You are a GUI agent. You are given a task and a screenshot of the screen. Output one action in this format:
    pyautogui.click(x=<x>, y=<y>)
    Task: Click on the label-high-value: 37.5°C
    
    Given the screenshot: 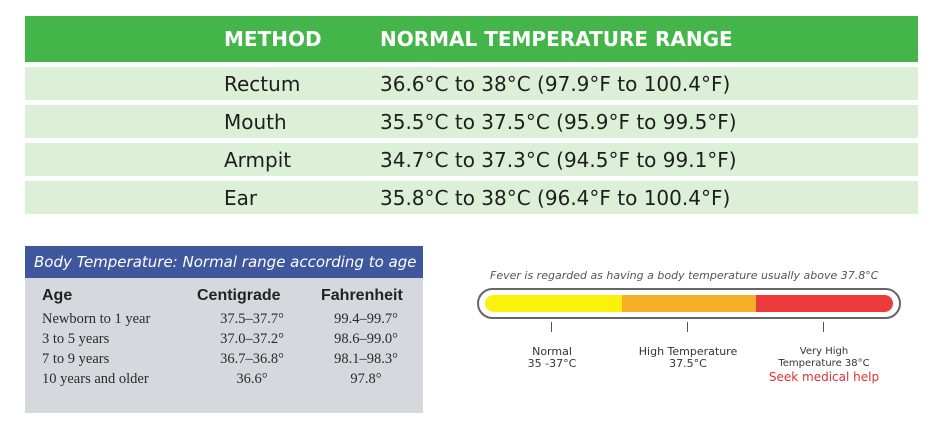 What is the action you would take?
    pyautogui.click(x=688, y=363)
    